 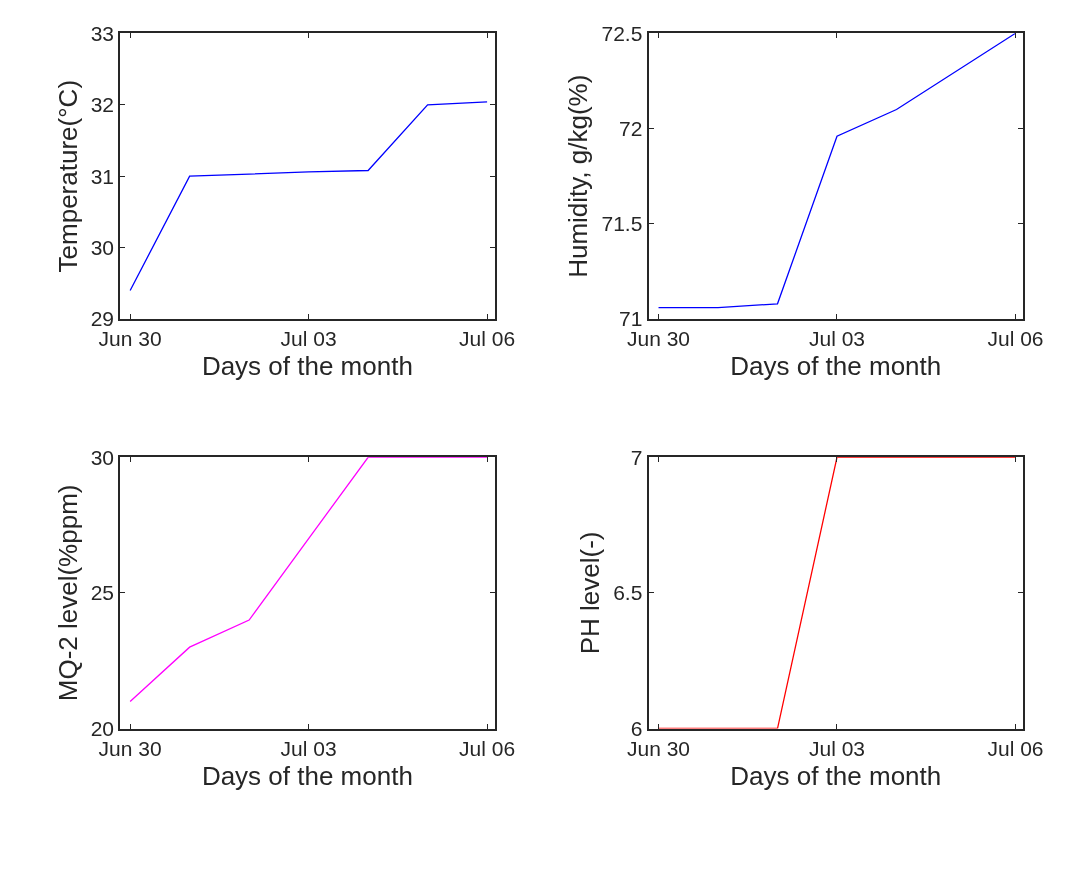 What do you see at coordinates (67, 176) in the screenshot?
I see `y-axis-title: Temperature(°C)` at bounding box center [67, 176].